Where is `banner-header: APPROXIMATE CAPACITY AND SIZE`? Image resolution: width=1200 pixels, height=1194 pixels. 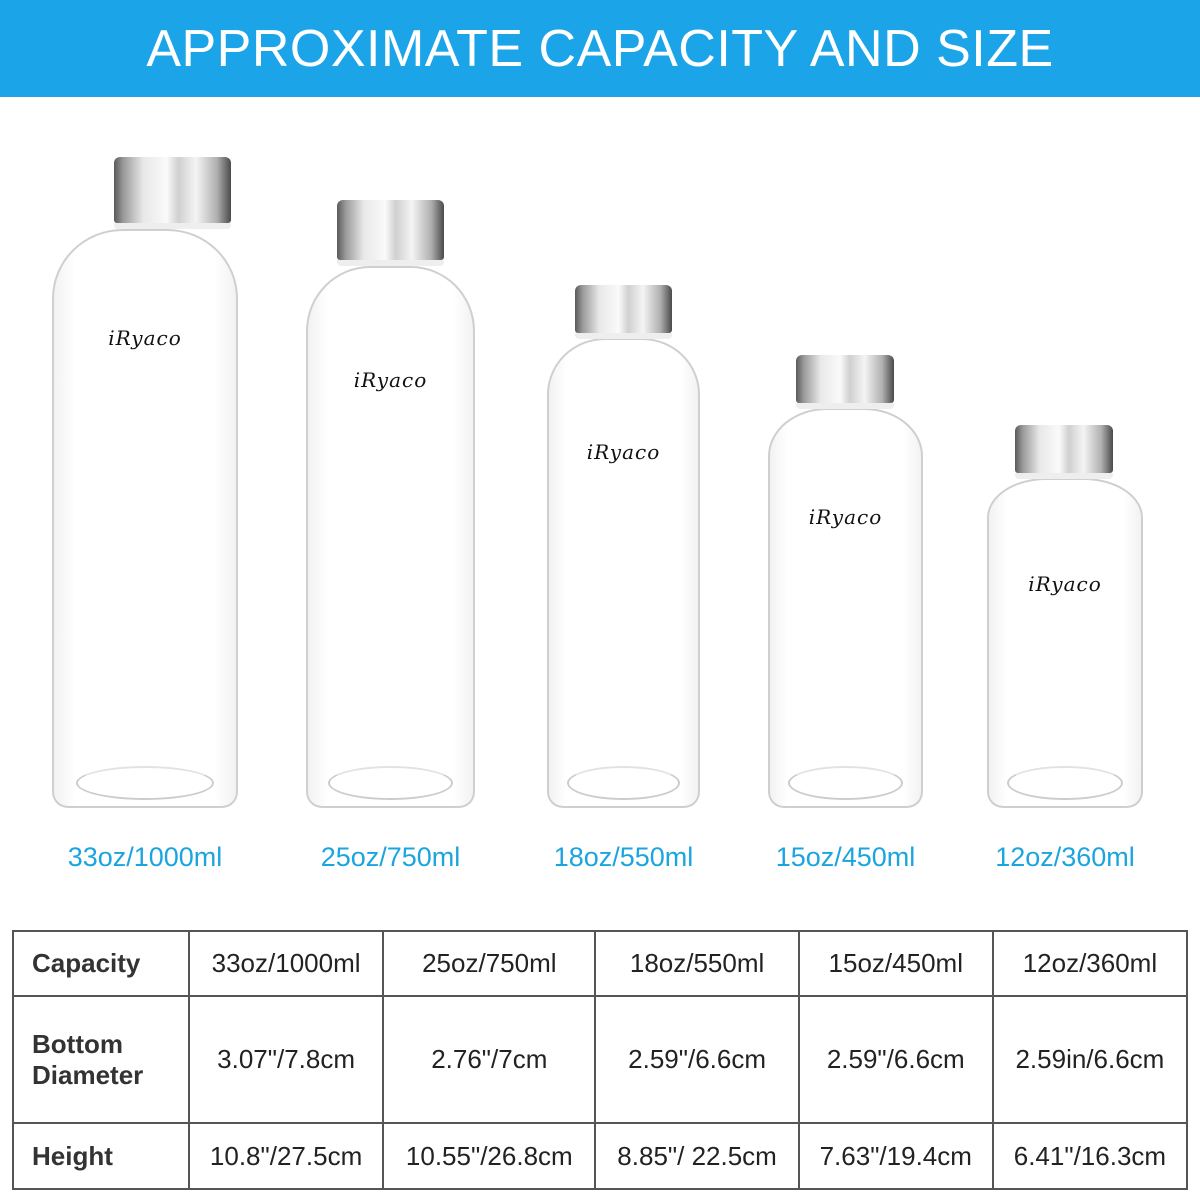
banner-header: APPROXIMATE CAPACITY AND SIZE is located at coordinates (600, 48).